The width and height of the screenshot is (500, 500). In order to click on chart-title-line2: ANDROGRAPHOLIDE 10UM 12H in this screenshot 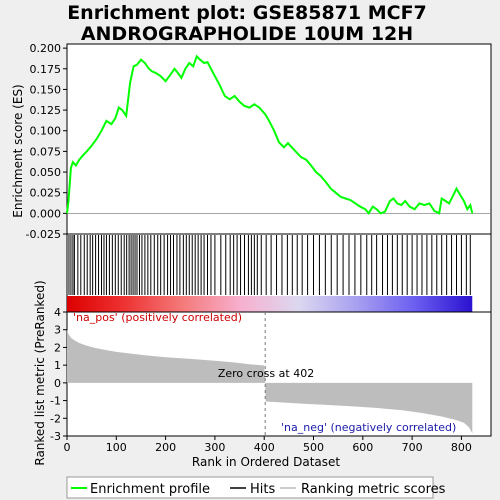, I will do `click(247, 34)`.